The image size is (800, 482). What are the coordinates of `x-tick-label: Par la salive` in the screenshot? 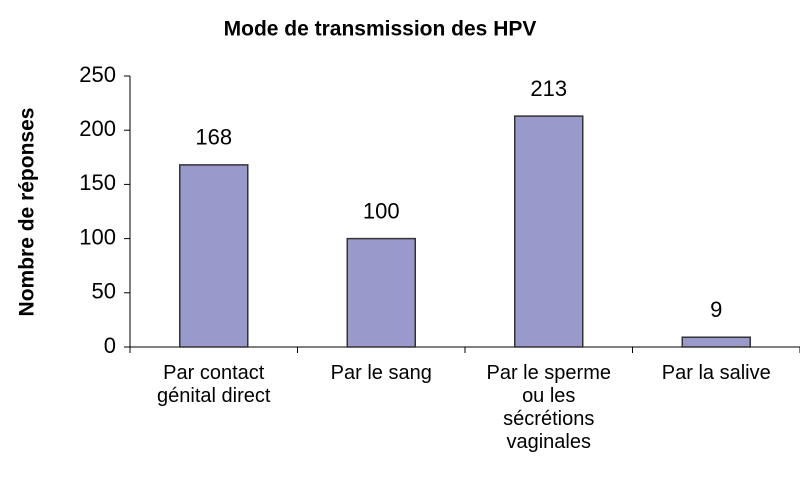 It's located at (716, 373).